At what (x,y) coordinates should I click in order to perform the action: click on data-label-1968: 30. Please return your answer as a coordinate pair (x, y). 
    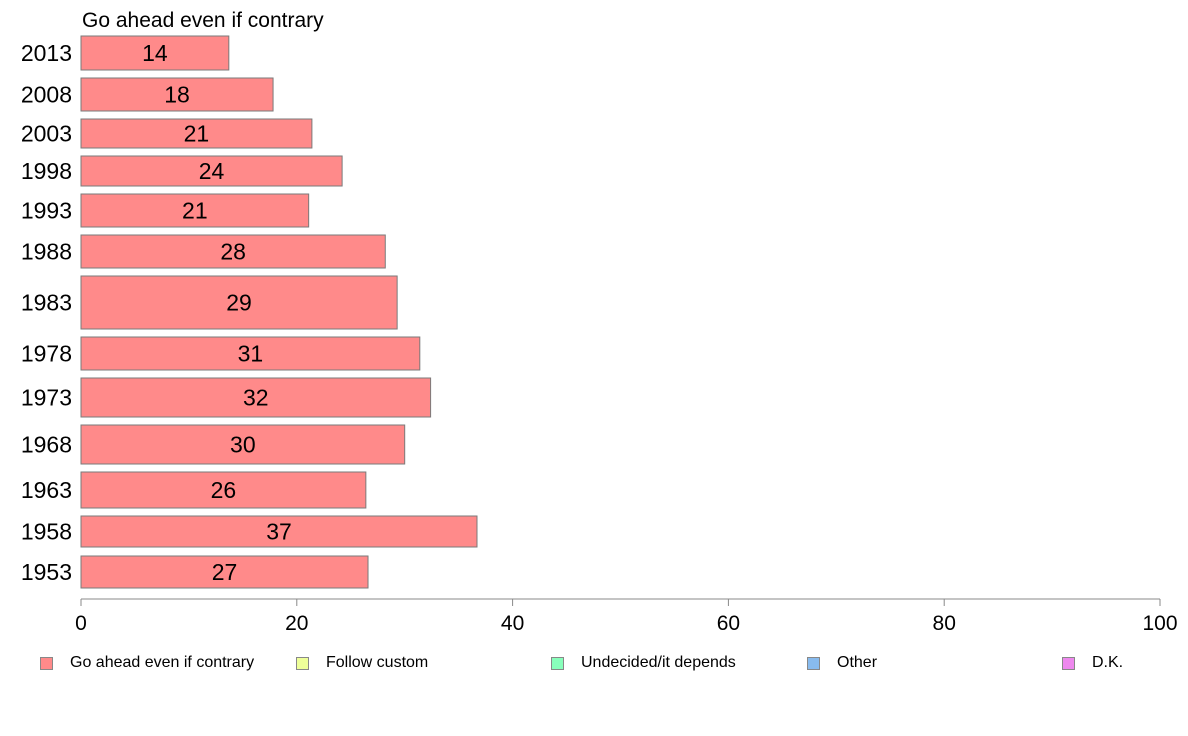
    Looking at the image, I should click on (243, 445).